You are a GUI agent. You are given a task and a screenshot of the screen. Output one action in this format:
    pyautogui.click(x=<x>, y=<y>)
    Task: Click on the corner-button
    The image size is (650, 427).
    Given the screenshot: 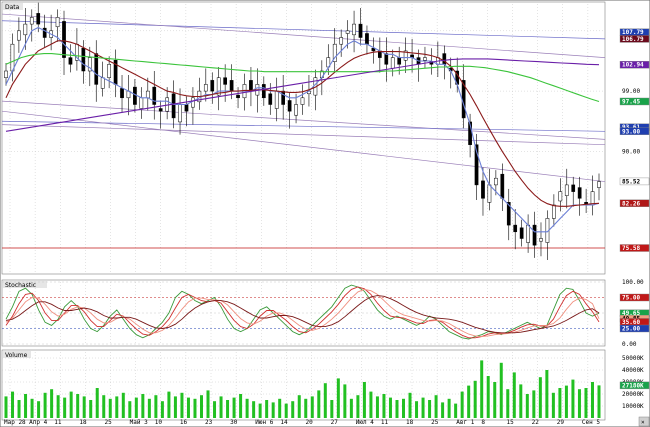 What is the action you would take?
    pyautogui.click(x=644, y=421)
    